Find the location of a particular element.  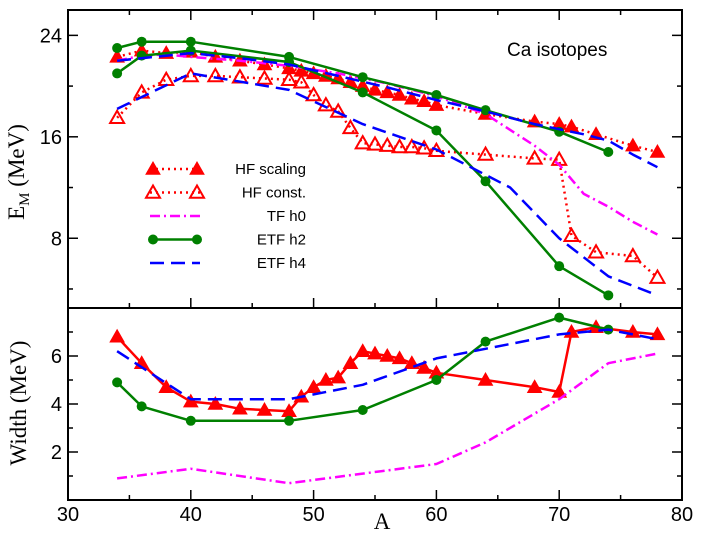

legend-item-etf_h2: ETF h2 is located at coordinates (227, 240).